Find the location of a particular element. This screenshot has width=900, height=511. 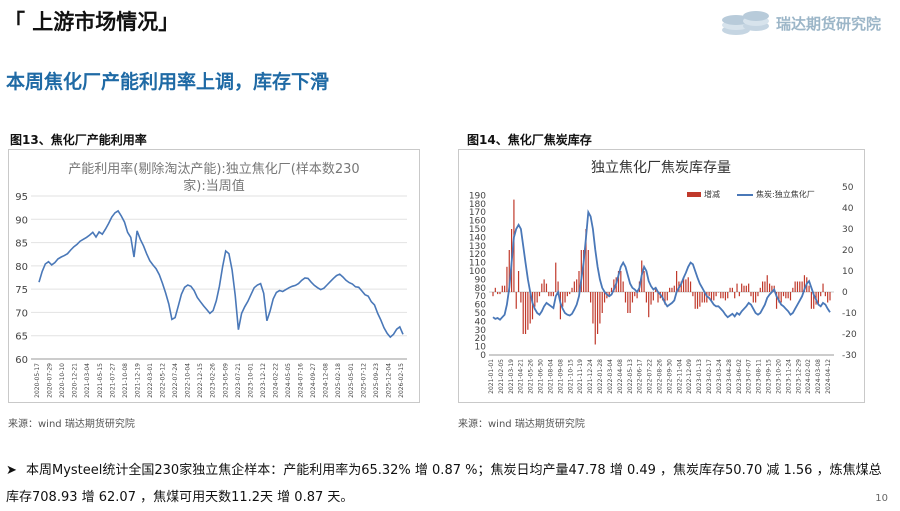

legend-label-change: 增减 is located at coordinates (712, 194).